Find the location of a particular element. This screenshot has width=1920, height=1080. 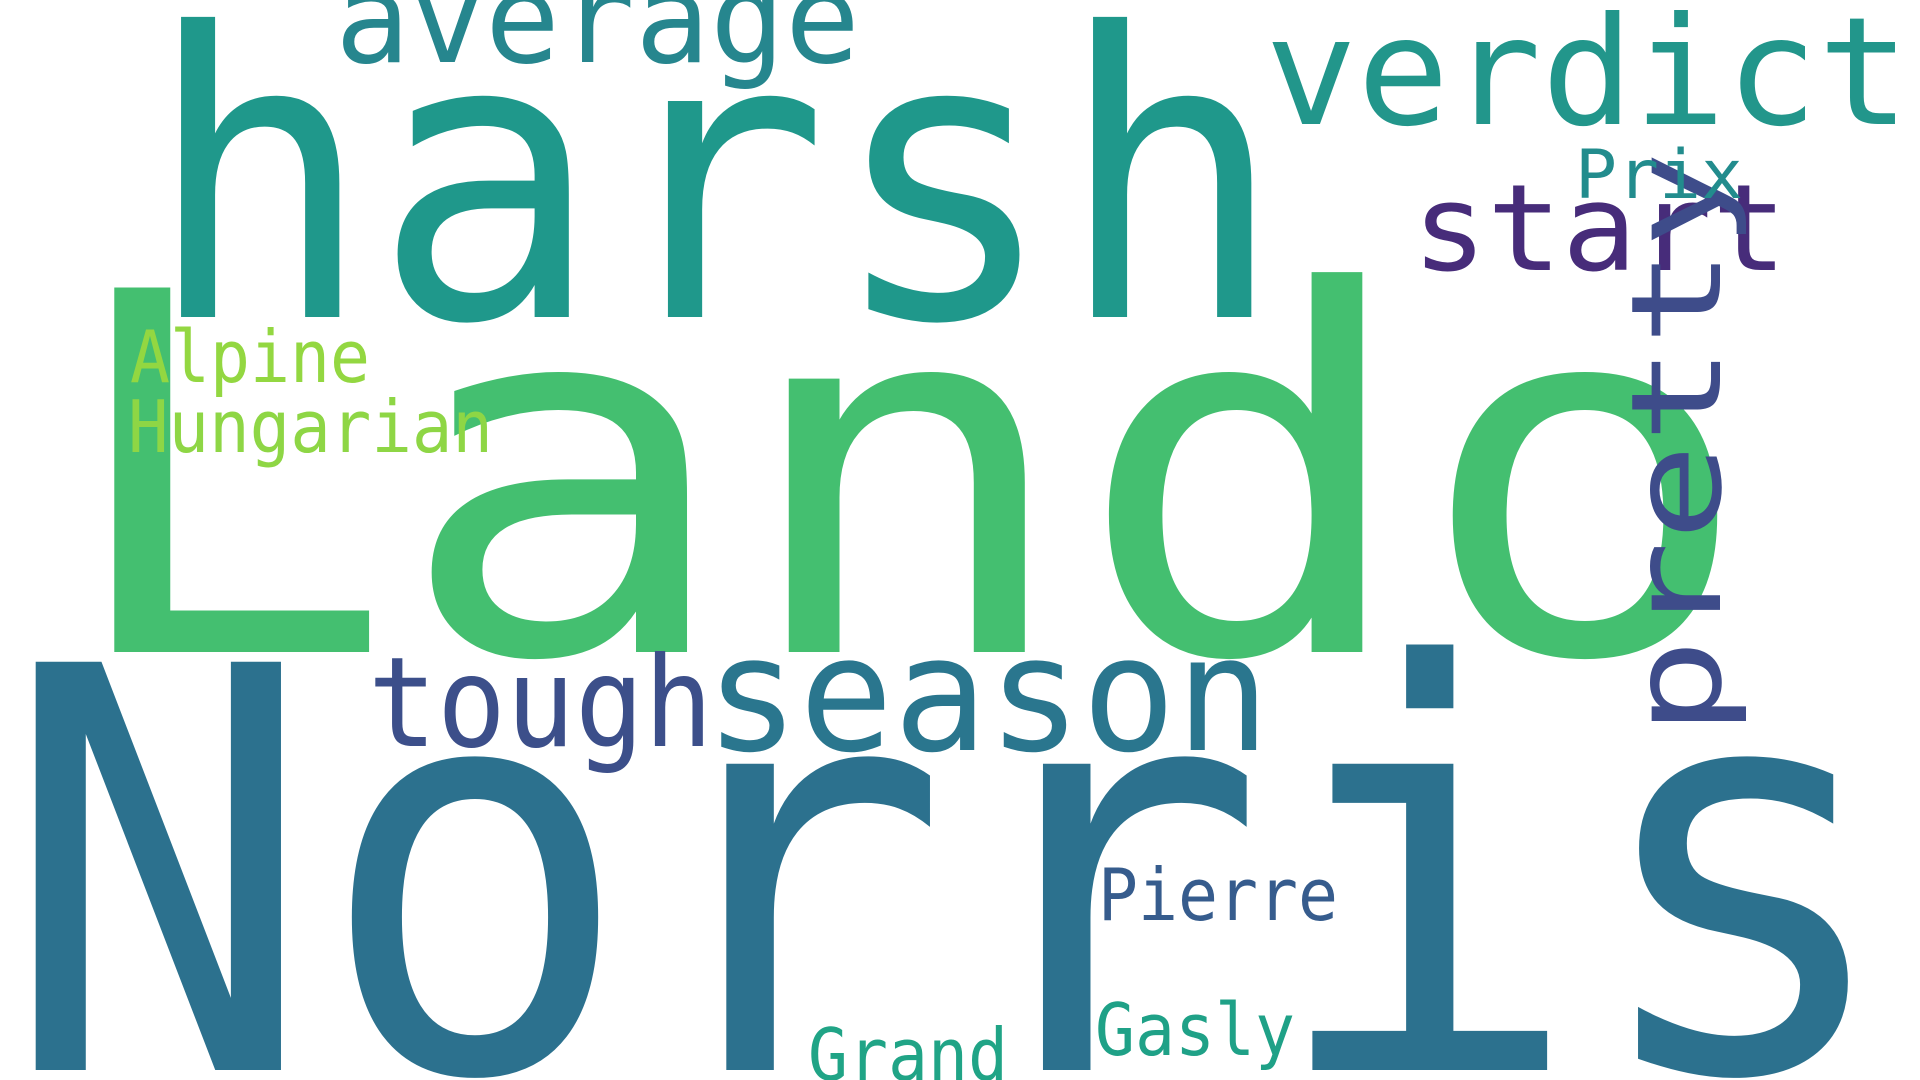

word-average: average is located at coordinates (597, 46).